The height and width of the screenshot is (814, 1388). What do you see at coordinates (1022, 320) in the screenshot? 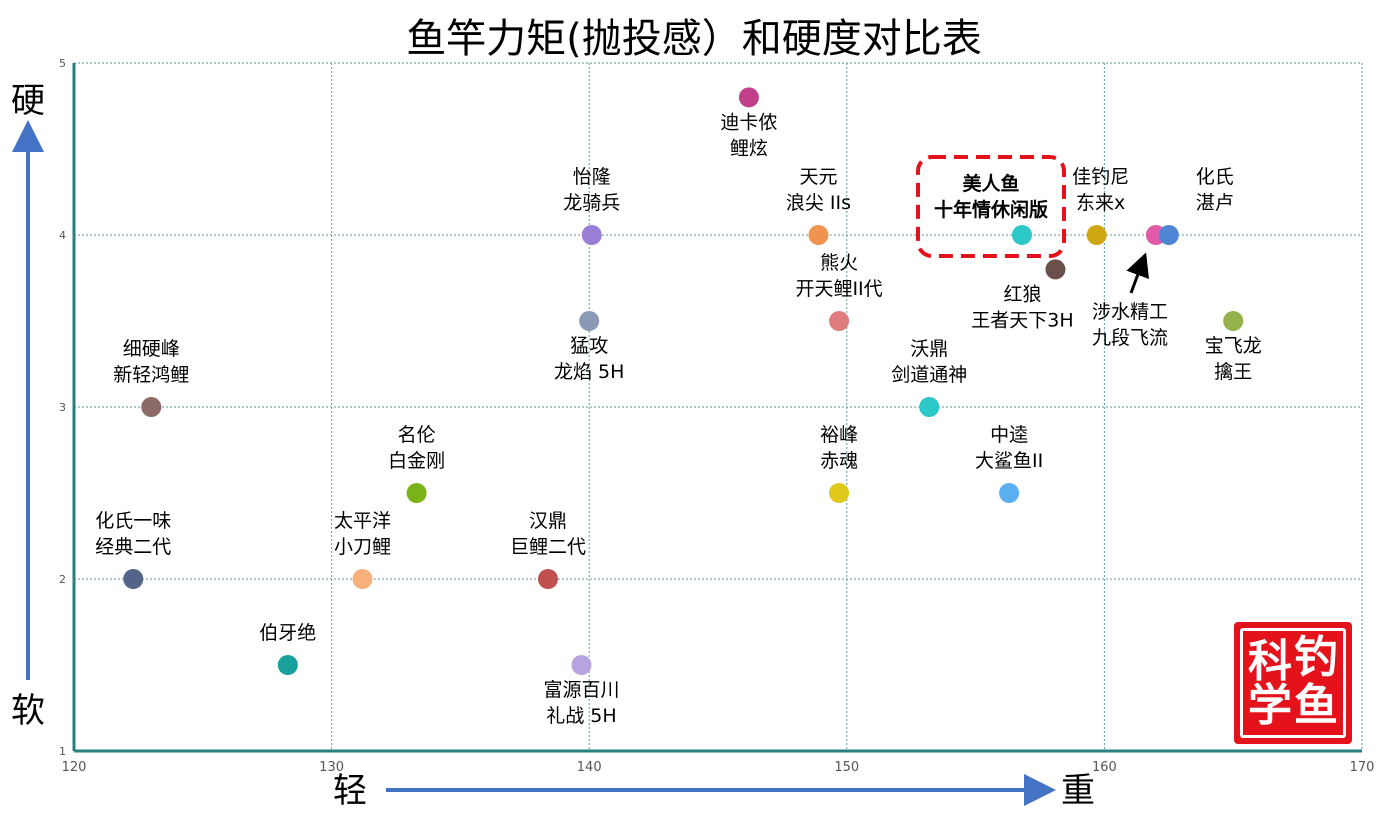
I see `point-label: 王者天下3H` at bounding box center [1022, 320].